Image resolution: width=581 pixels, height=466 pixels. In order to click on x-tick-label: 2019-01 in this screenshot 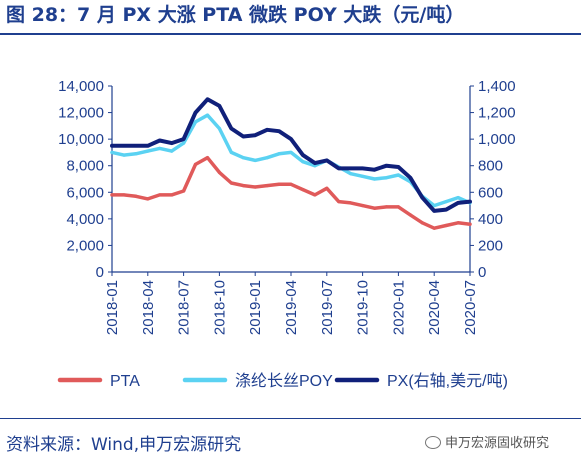, I will do `click(255, 307)`.